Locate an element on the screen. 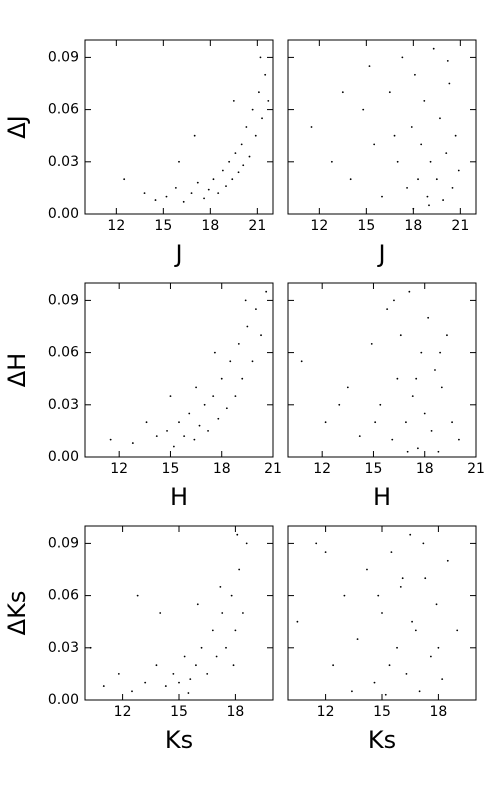 This screenshot has height=800, width=500. y-tick-label: 0.00 is located at coordinates (63, 700).